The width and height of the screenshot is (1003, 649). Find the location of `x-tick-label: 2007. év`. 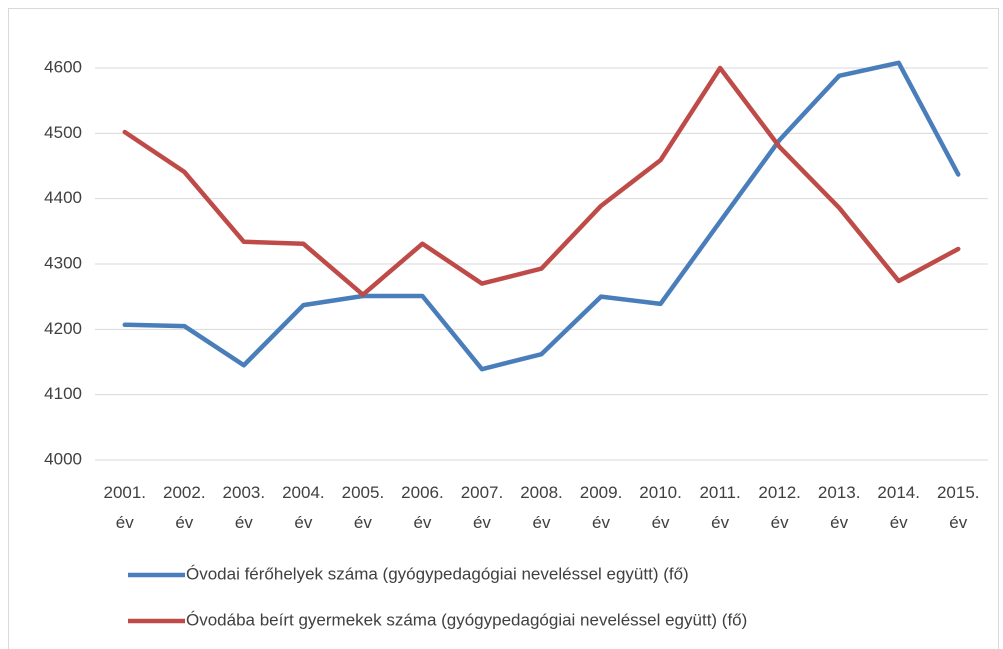

x-tick-label: 2007. év is located at coordinates (482, 507).